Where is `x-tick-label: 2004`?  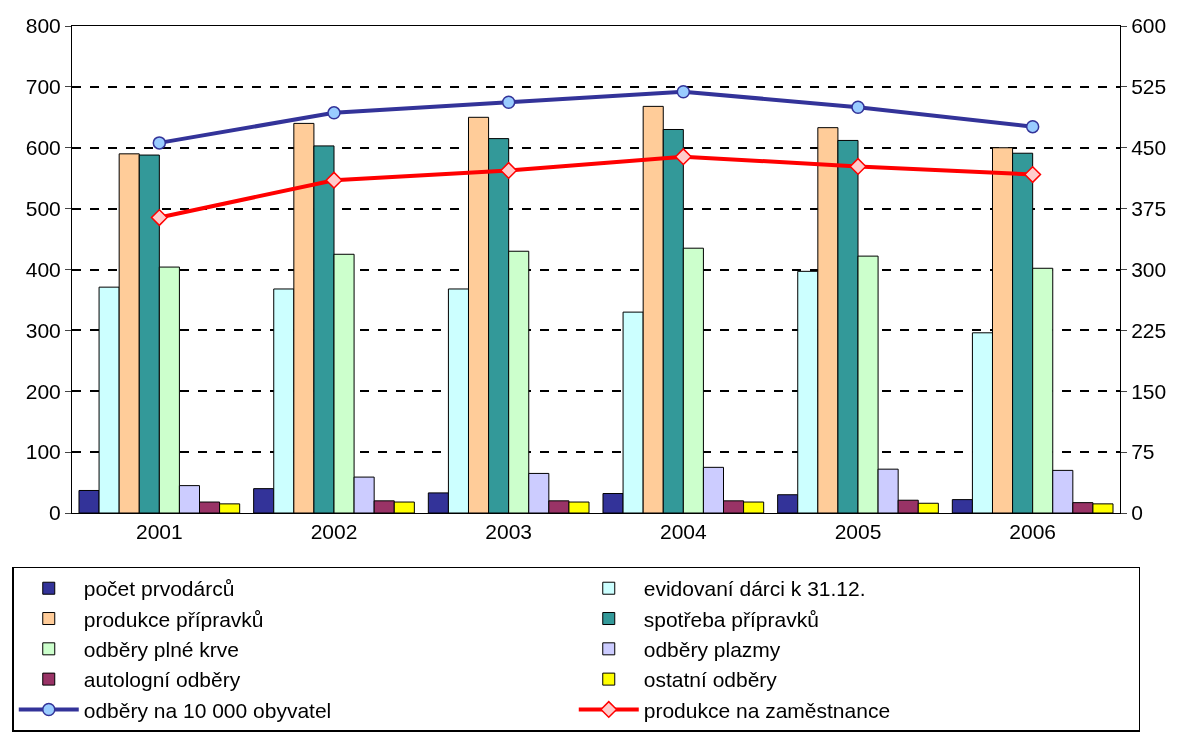 x-tick-label: 2004 is located at coordinates (683, 532).